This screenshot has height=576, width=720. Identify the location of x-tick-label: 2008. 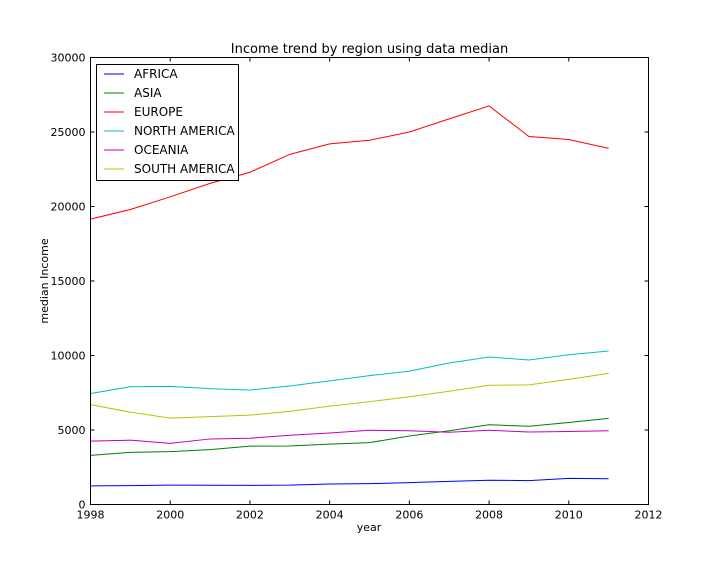
(489, 515).